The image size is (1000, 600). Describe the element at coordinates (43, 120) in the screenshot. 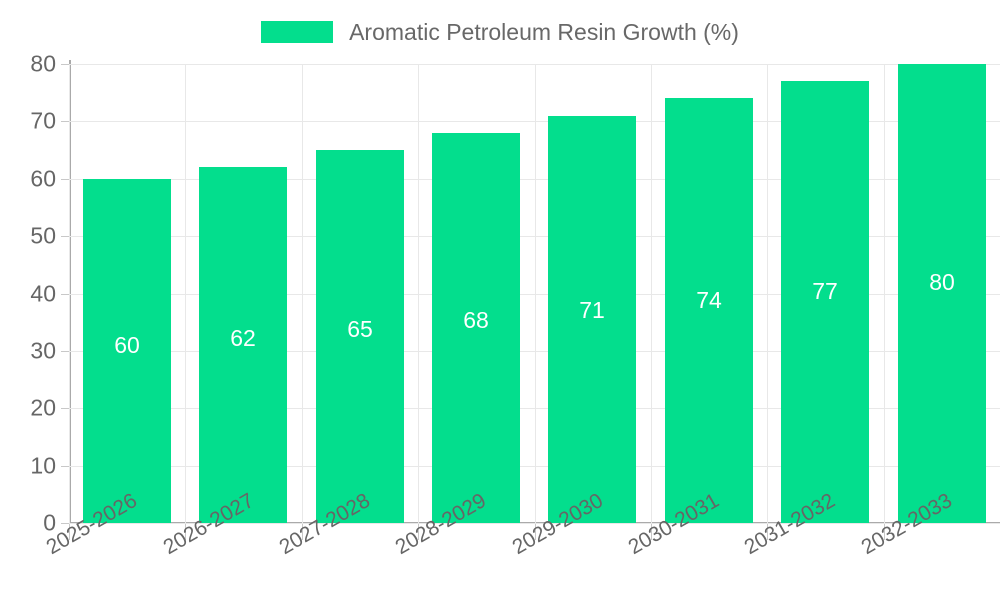

I see `y-axis-tick-label: 70` at that location.